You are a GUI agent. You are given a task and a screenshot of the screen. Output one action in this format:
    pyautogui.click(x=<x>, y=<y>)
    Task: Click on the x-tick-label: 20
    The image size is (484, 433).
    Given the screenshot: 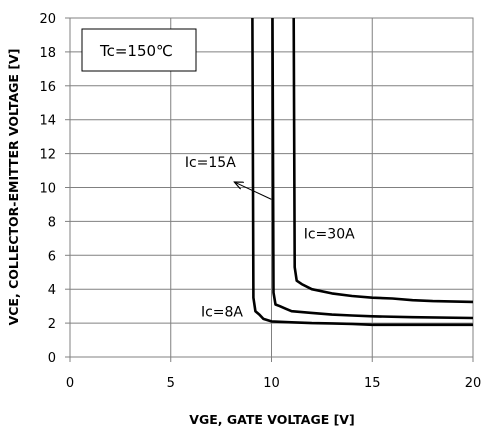 What is the action you would take?
    pyautogui.click(x=473, y=383)
    